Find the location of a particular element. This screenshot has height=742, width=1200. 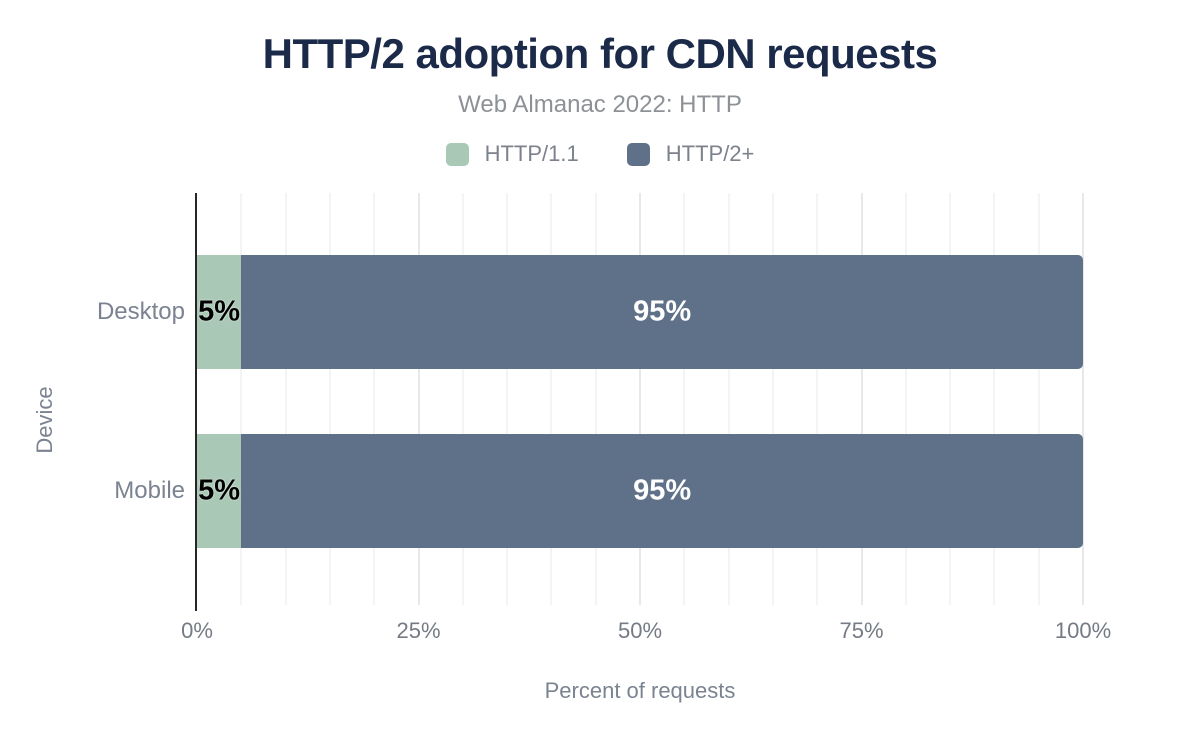

bar-desktop: 5% 95% is located at coordinates (640, 312).